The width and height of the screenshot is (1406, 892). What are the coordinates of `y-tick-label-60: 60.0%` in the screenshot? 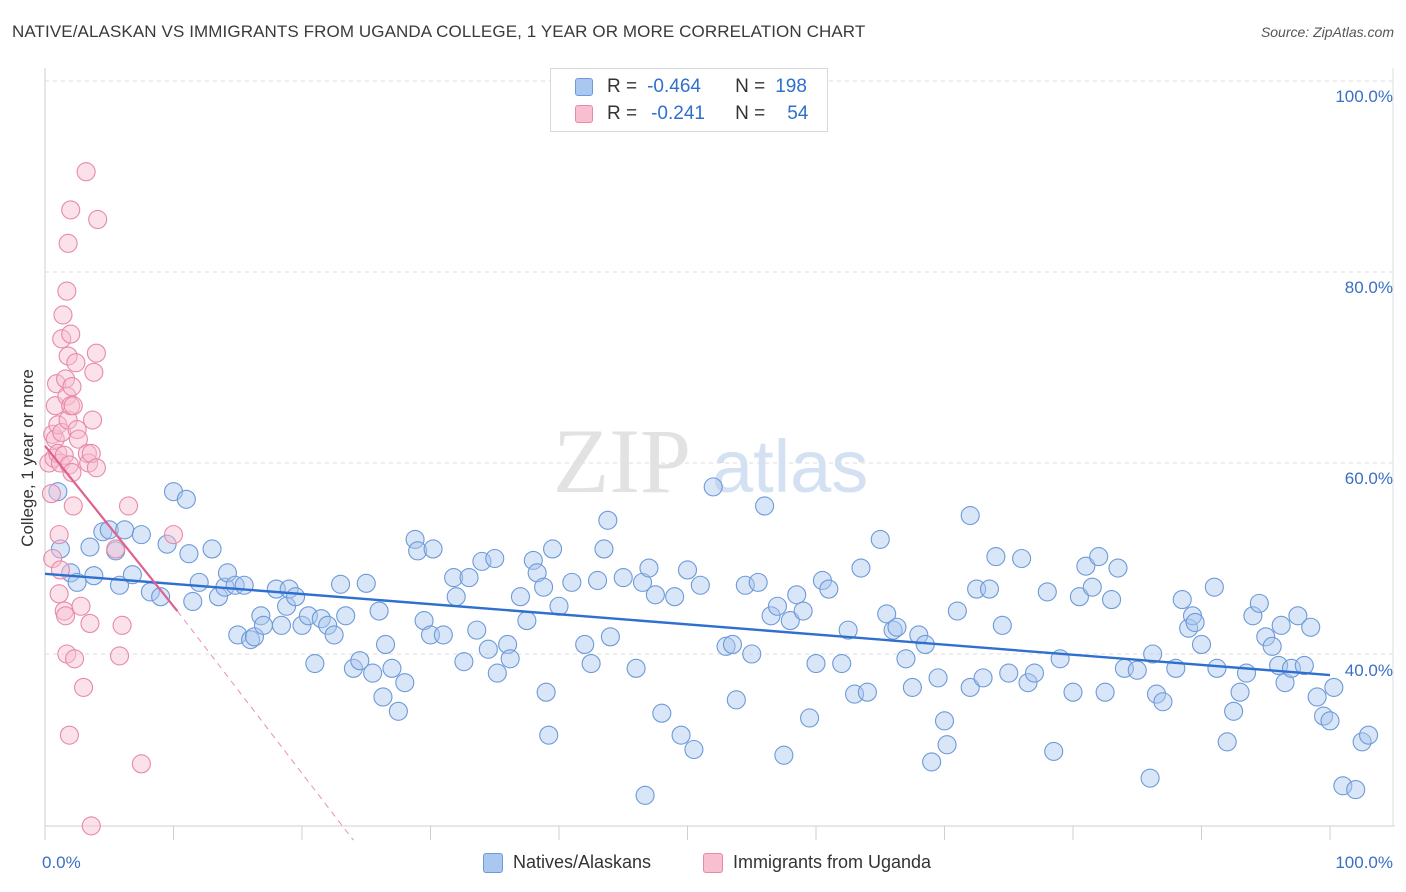 It's located at (1368, 478).